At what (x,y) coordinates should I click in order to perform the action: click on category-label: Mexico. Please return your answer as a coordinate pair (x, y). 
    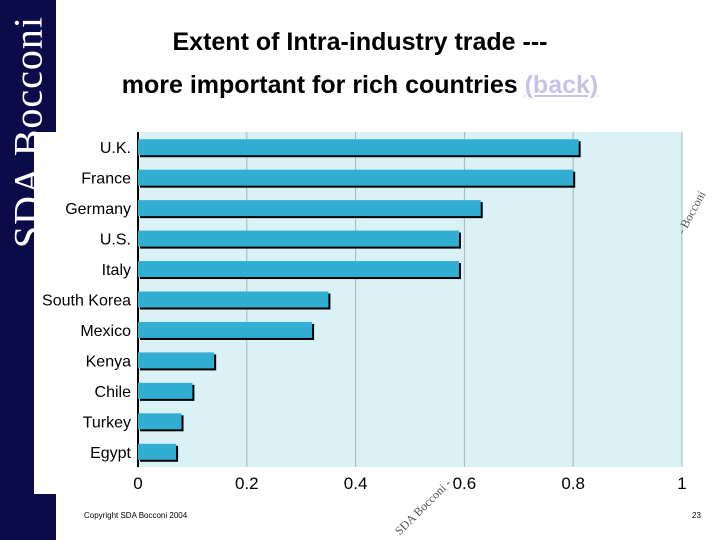
    Looking at the image, I should click on (105, 331).